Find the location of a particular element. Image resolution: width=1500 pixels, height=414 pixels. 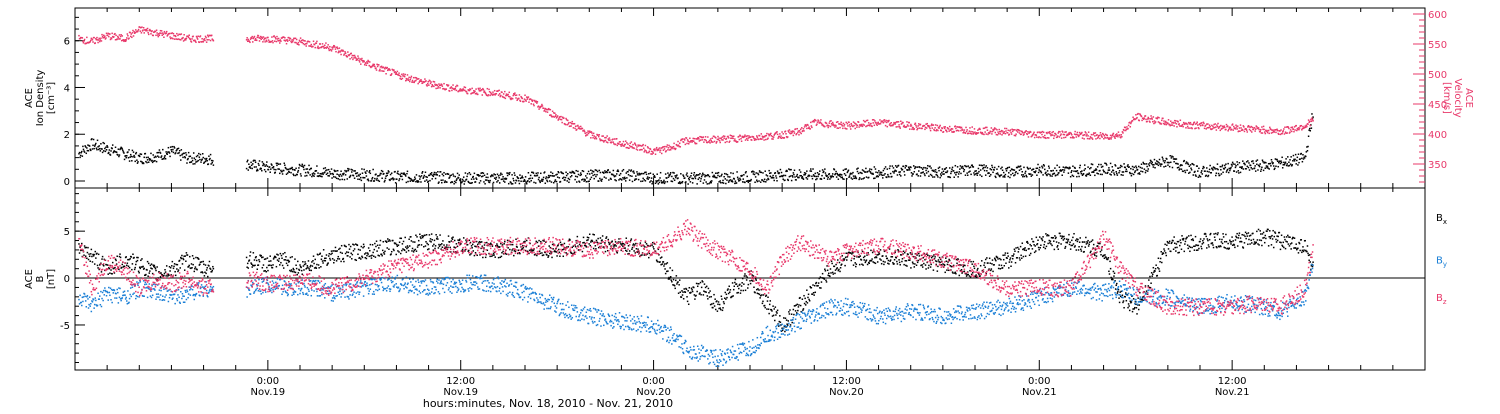

y-tick-label: 6 is located at coordinates (67, 42).